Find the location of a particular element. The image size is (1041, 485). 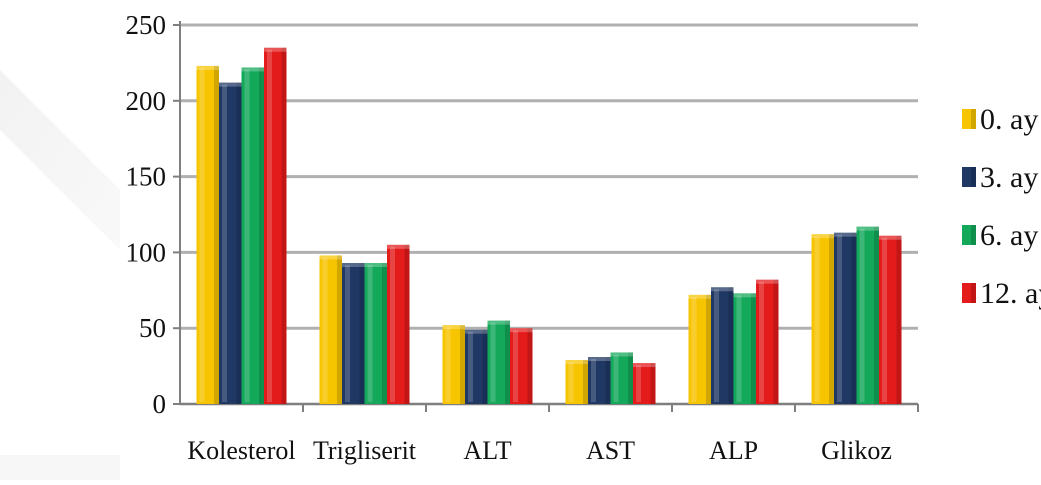

y-tick-label: 100 is located at coordinates (146, 252).